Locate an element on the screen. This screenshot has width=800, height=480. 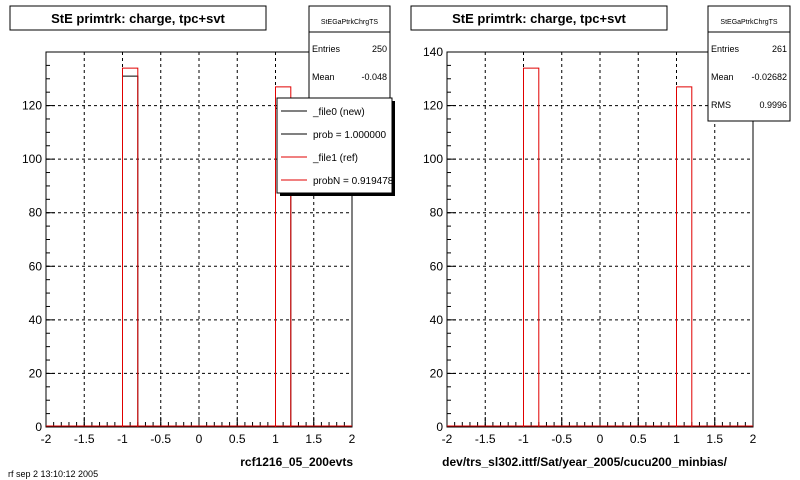
legend-box is located at coordinates (334, 145).